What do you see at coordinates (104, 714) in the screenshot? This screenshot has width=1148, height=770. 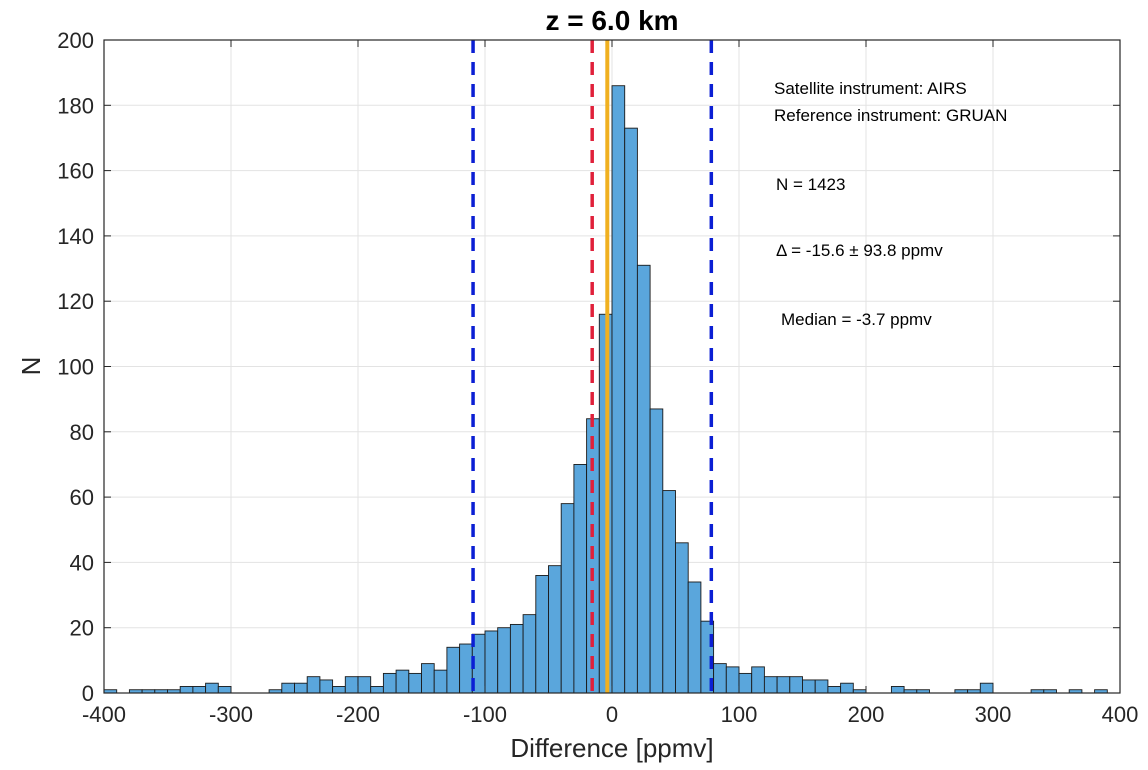 I see `x-tick-label: -400` at bounding box center [104, 714].